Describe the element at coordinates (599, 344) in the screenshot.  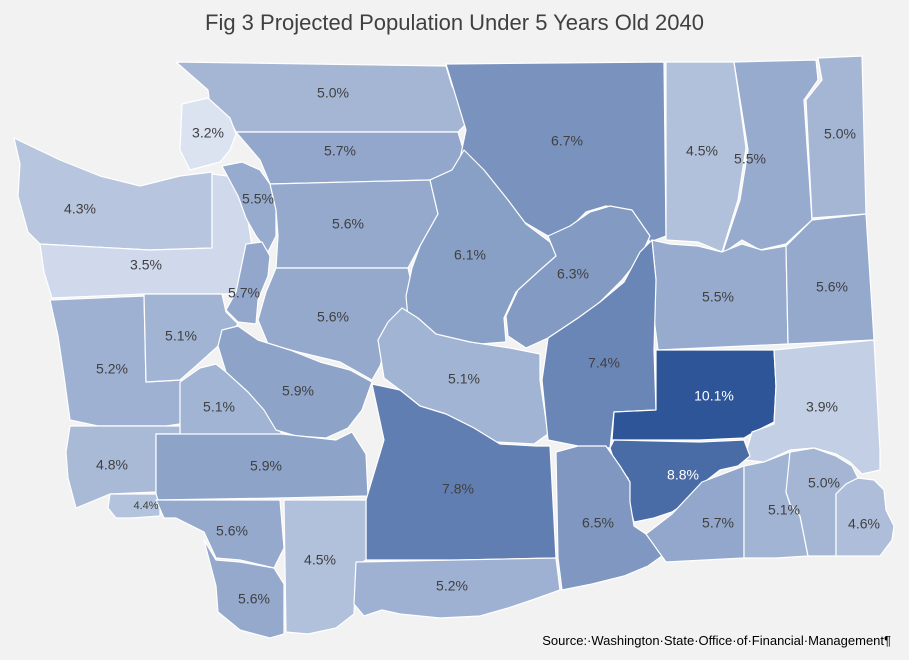
I see `county-grant` at that location.